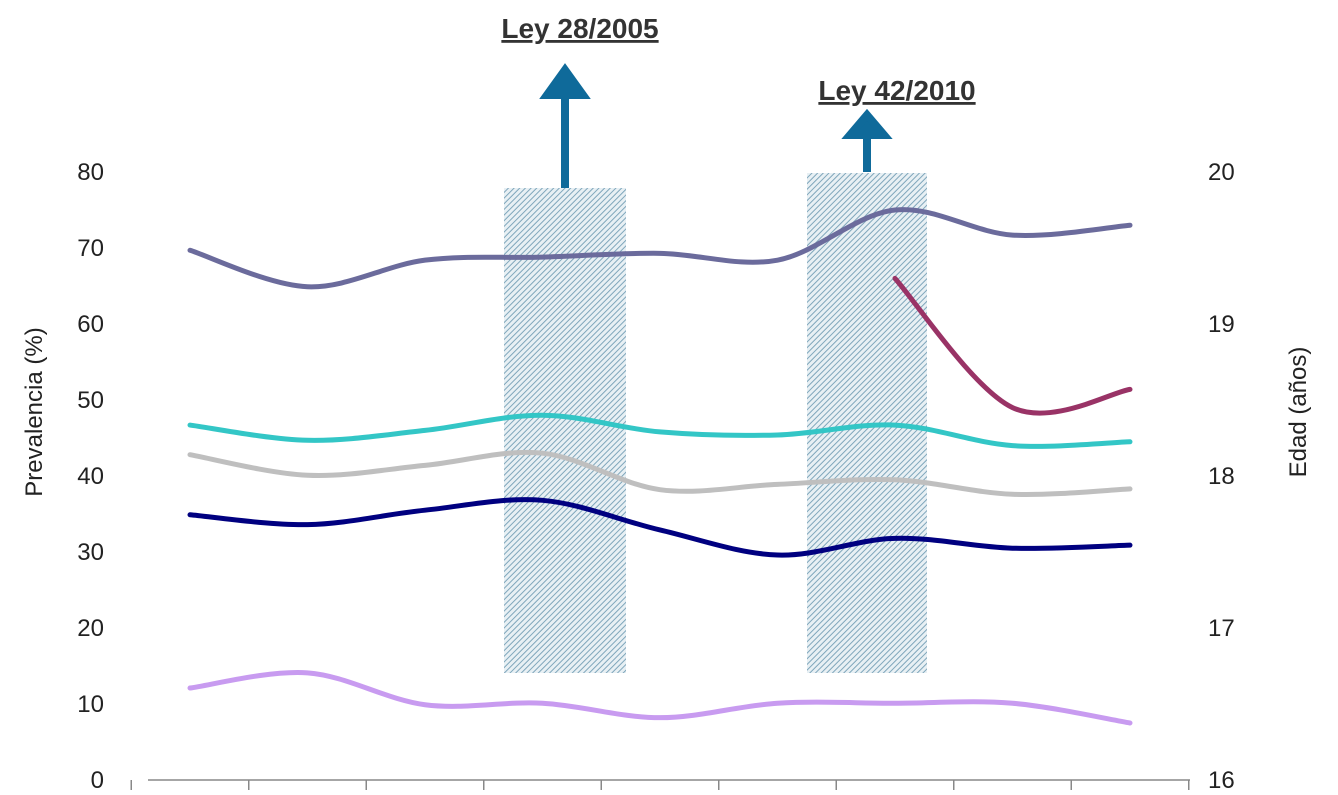 The image size is (1338, 795). What do you see at coordinates (90, 400) in the screenshot?
I see `y-tick-label: 50` at bounding box center [90, 400].